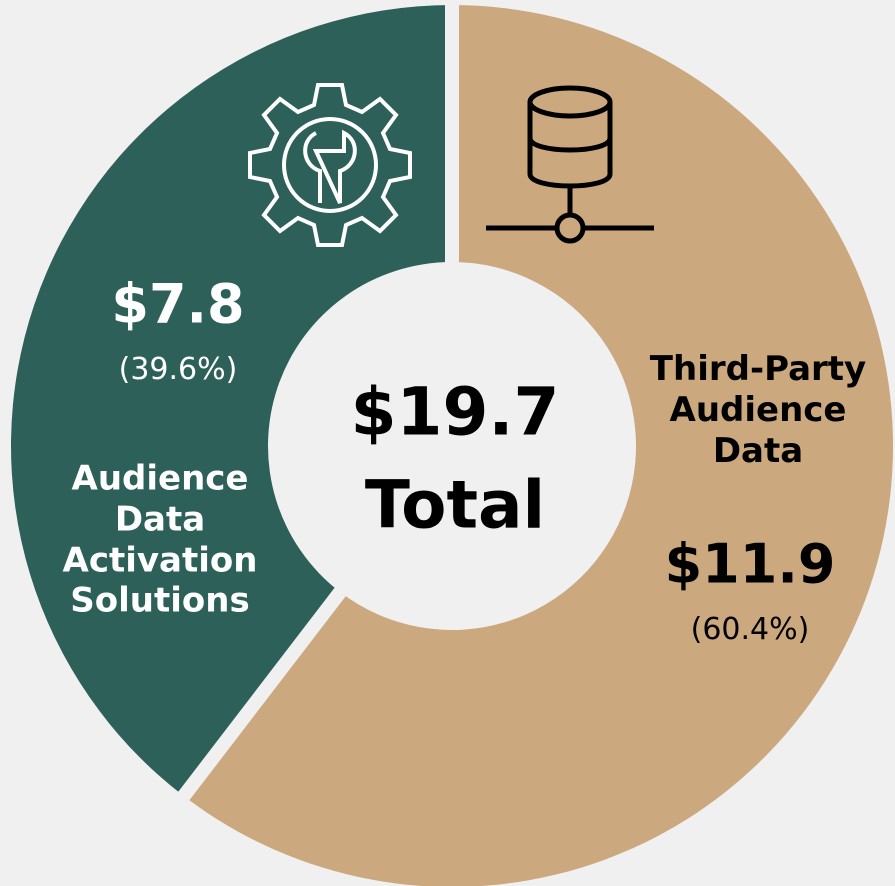  I want to click on gear-icon, so click(330, 165).